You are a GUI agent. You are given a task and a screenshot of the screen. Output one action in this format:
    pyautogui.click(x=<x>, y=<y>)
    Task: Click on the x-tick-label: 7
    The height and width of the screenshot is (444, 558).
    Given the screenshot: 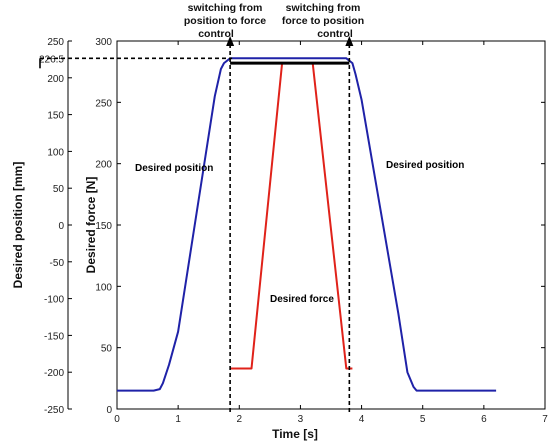 What is the action you would take?
    pyautogui.click(x=545, y=419)
    